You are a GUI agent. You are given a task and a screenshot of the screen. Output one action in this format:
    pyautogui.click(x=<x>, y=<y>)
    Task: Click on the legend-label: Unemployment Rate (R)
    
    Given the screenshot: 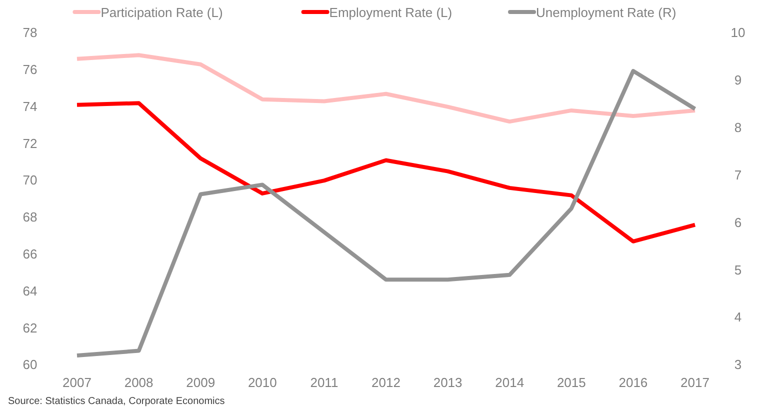 What is the action you would take?
    pyautogui.click(x=606, y=12)
    